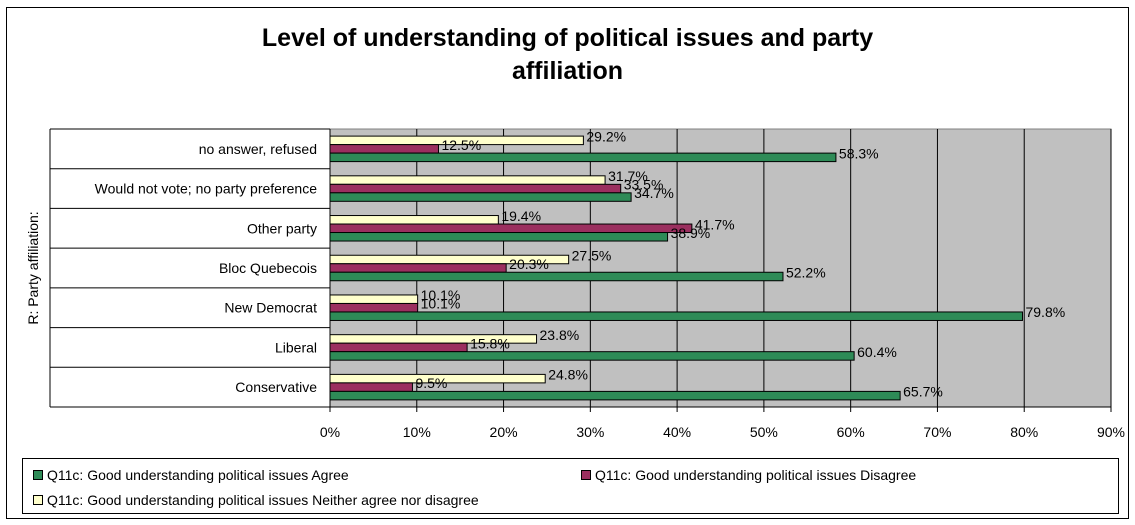 Image resolution: width=1135 pixels, height=525 pixels. Describe the element at coordinates (33, 267) in the screenshot. I see `y-axis-title: R: Party affiliation:` at that location.